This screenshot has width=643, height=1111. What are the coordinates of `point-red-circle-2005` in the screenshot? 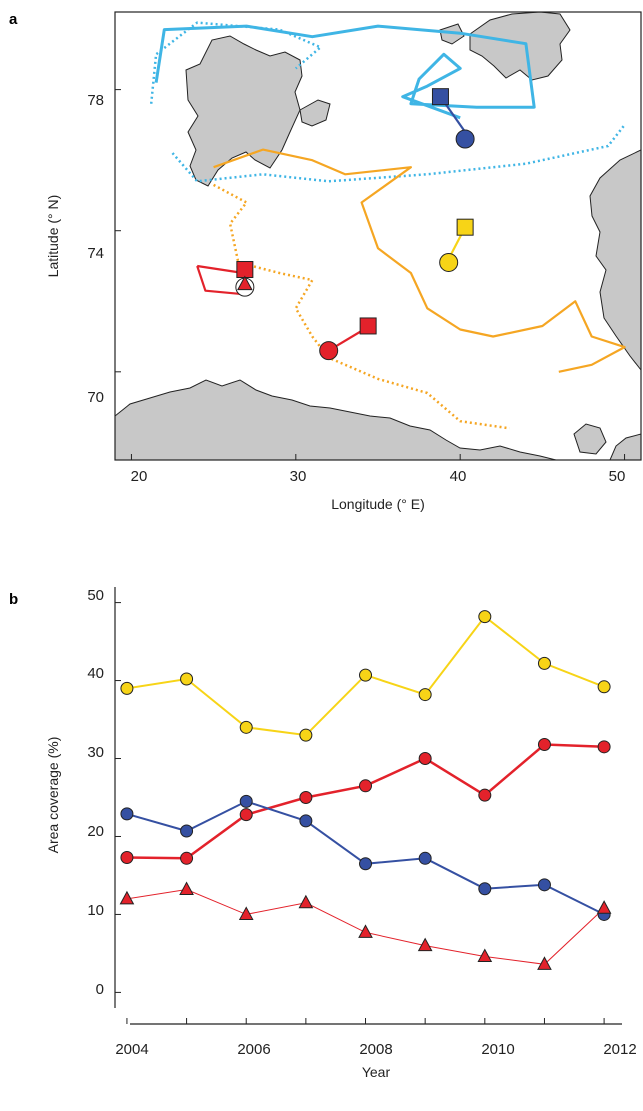 It's located at (187, 858).